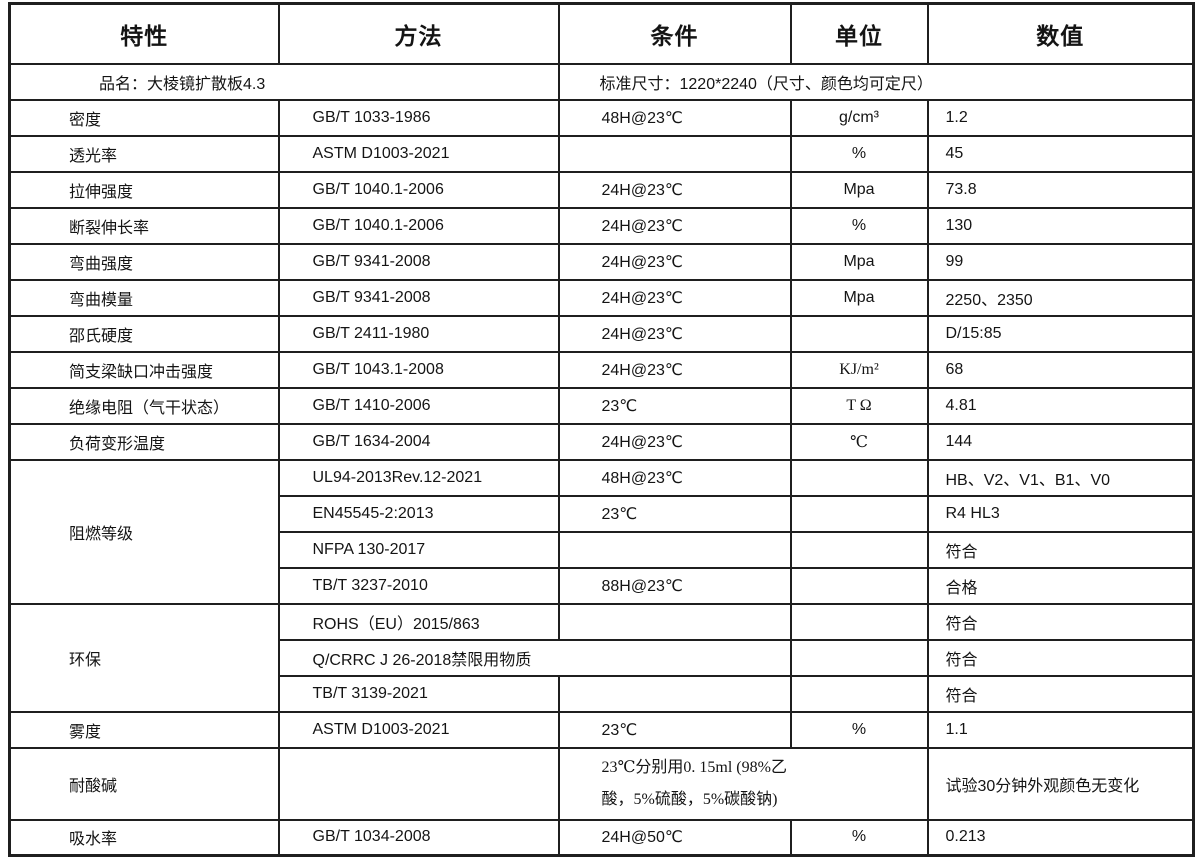 This screenshot has width=1200, height=864. I want to click on table-row: 绝缘电阻（气干状态） GB/T 1410-2006 23℃ T Ω 4.81, so click(601, 405).